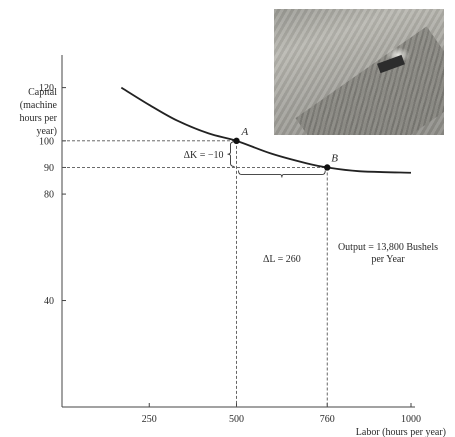 The width and height of the screenshot is (455, 437). Describe the element at coordinates (388, 247) in the screenshot. I see `output-label-line: Output = 13,800 Bushels` at that location.